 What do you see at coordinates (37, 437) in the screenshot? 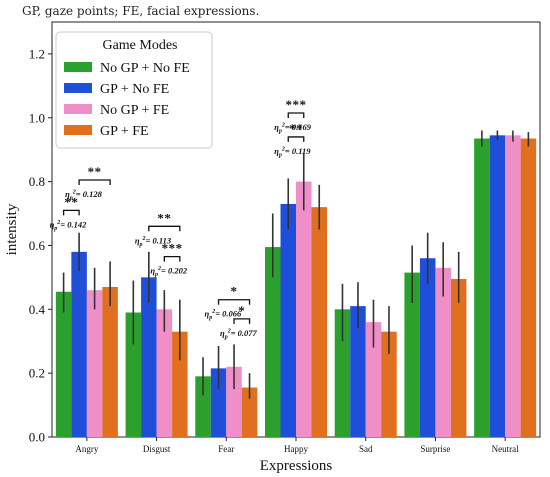
I see `y-tick-label: 0.0` at bounding box center [37, 437].